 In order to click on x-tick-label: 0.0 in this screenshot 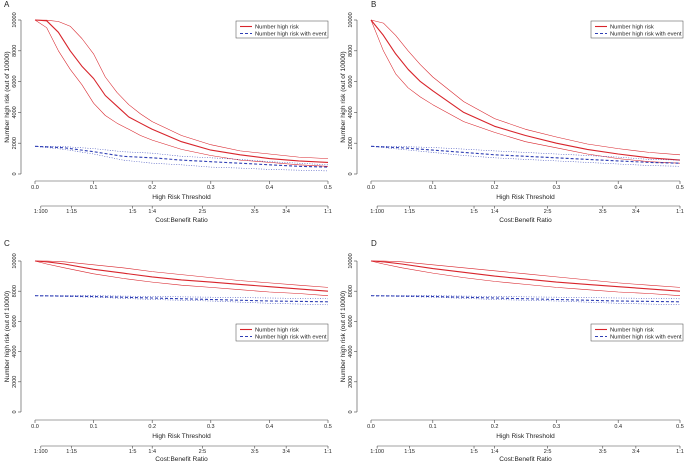, I will do `click(35, 427)`.